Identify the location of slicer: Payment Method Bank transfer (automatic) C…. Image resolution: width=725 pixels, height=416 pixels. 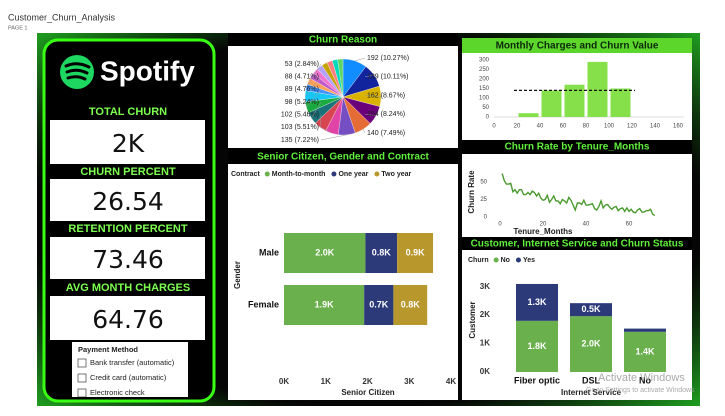
(130, 369).